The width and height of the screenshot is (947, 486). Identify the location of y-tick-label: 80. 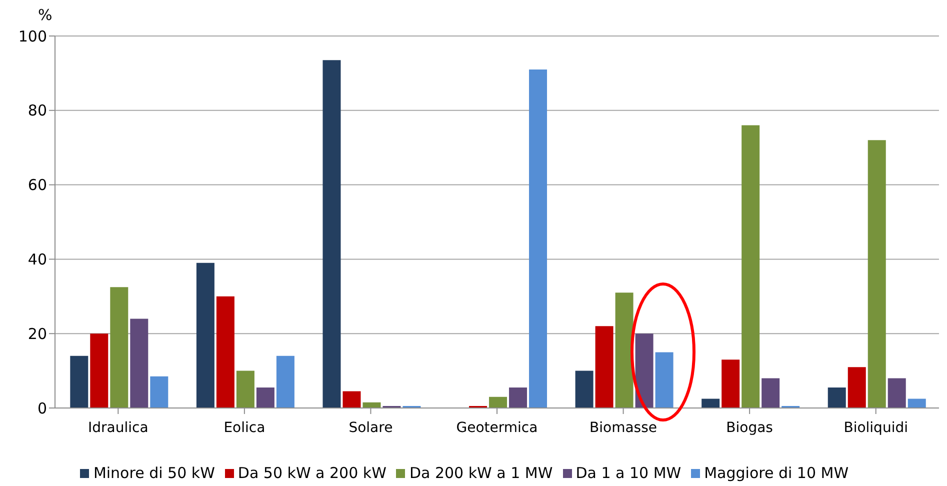
(37, 111).